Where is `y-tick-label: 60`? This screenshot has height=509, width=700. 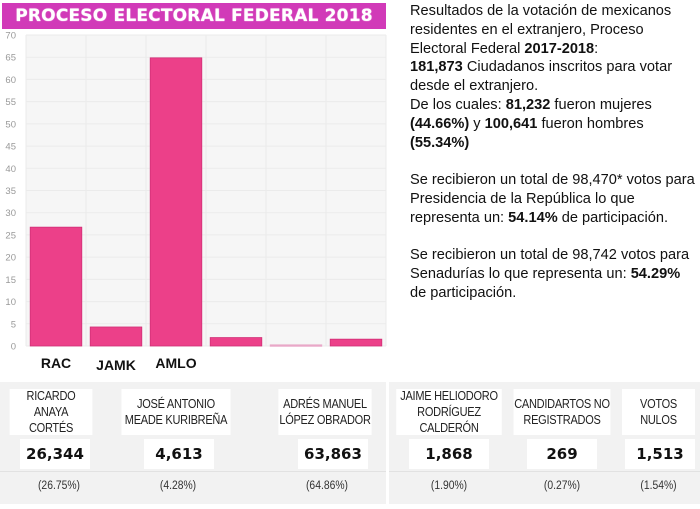
y-tick-label: 60 is located at coordinates (10, 80).